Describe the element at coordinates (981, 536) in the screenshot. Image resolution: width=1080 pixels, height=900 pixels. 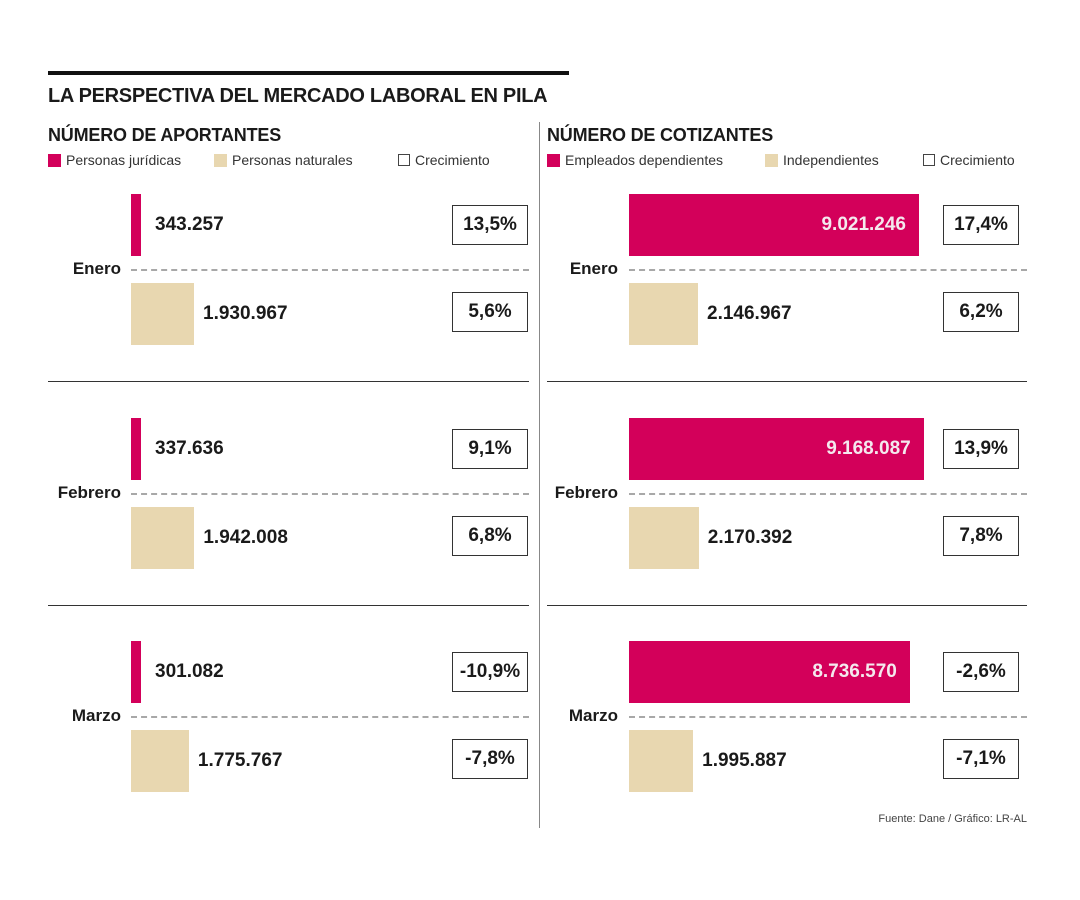
I see `growth-box: 7,8%` at that location.